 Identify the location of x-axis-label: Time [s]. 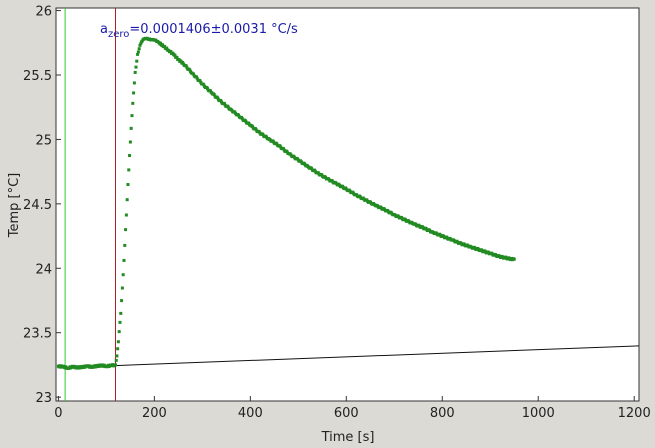
(348, 437).